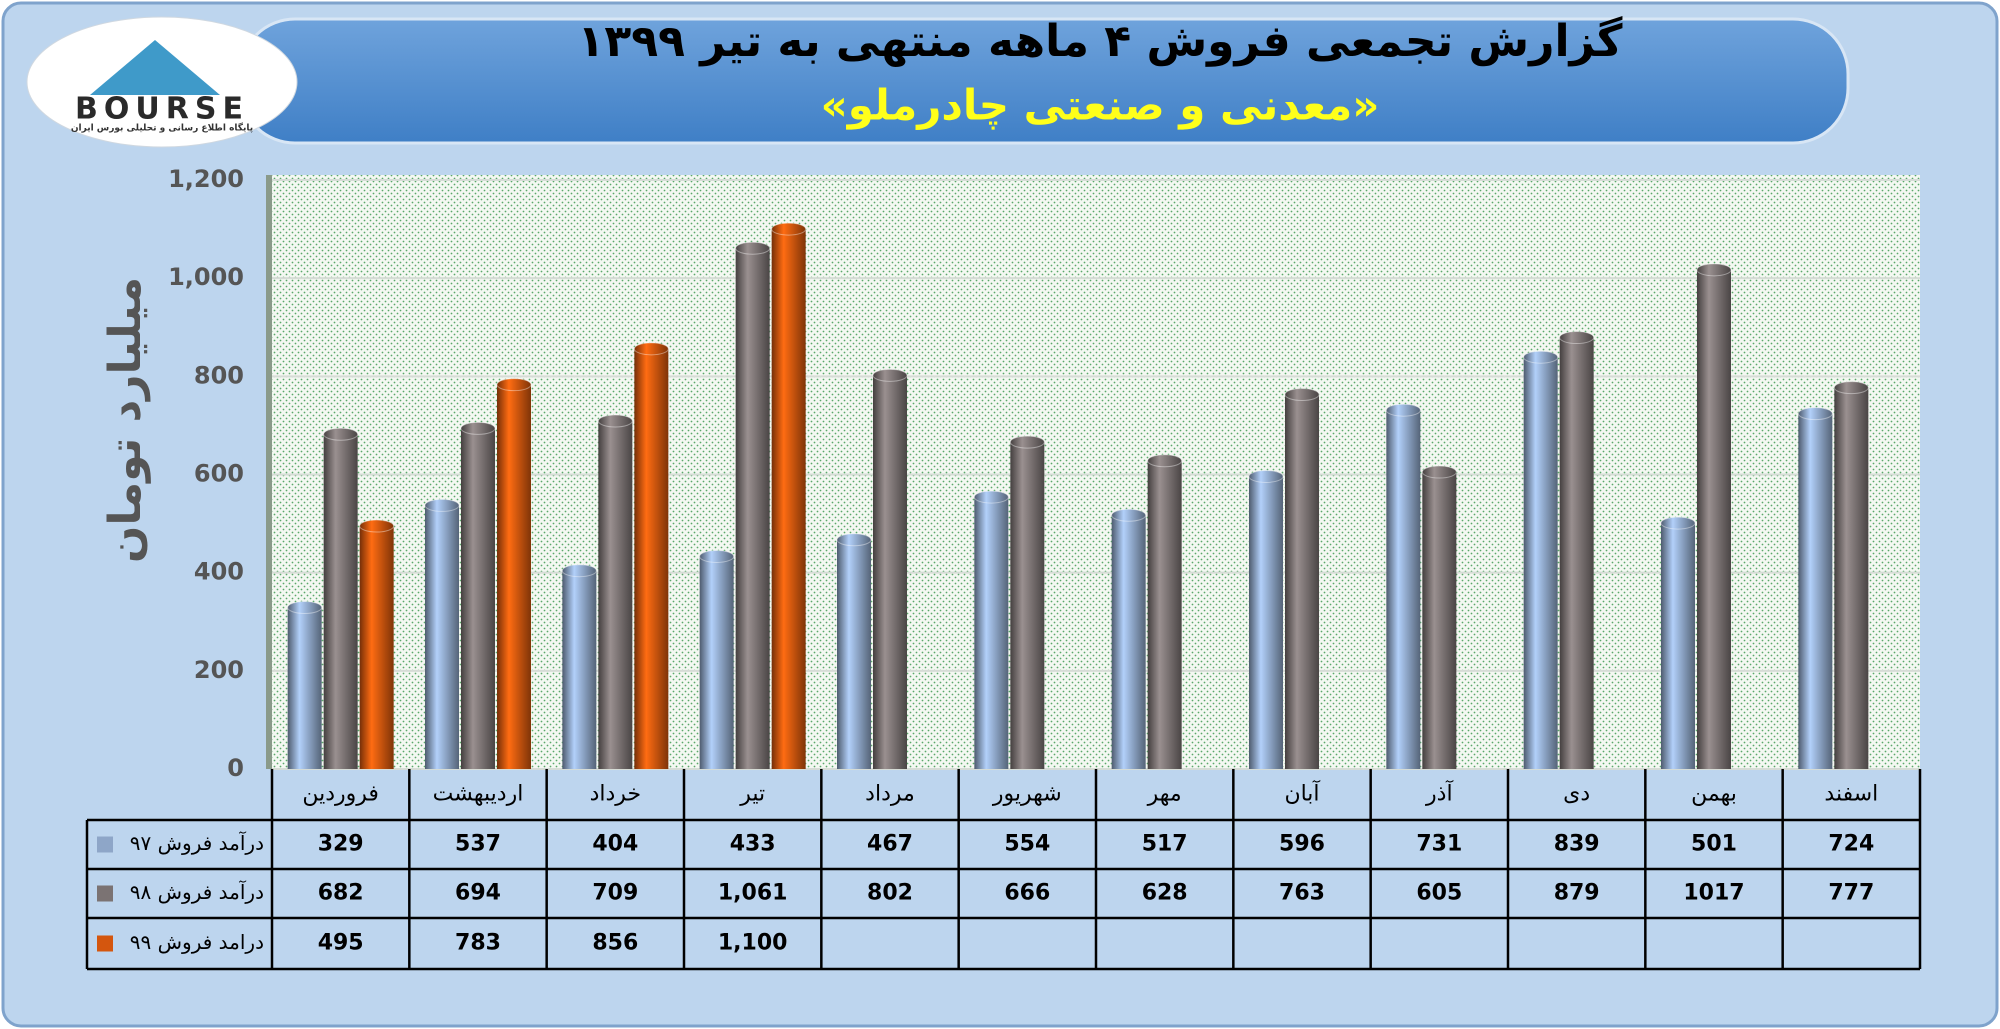  Describe the element at coordinates (341, 893) in the screenshot. I see `data-label: 682` at that location.